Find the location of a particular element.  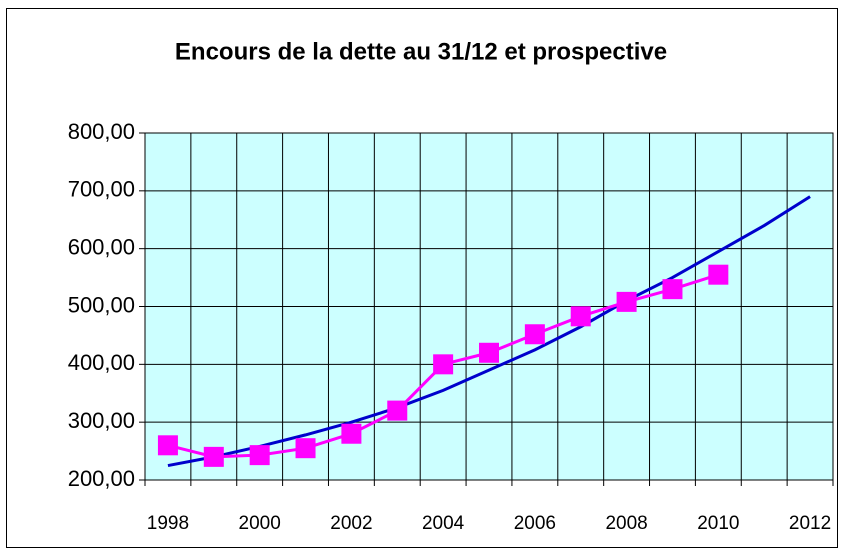

x-tick-label: 2002 is located at coordinates (351, 523).